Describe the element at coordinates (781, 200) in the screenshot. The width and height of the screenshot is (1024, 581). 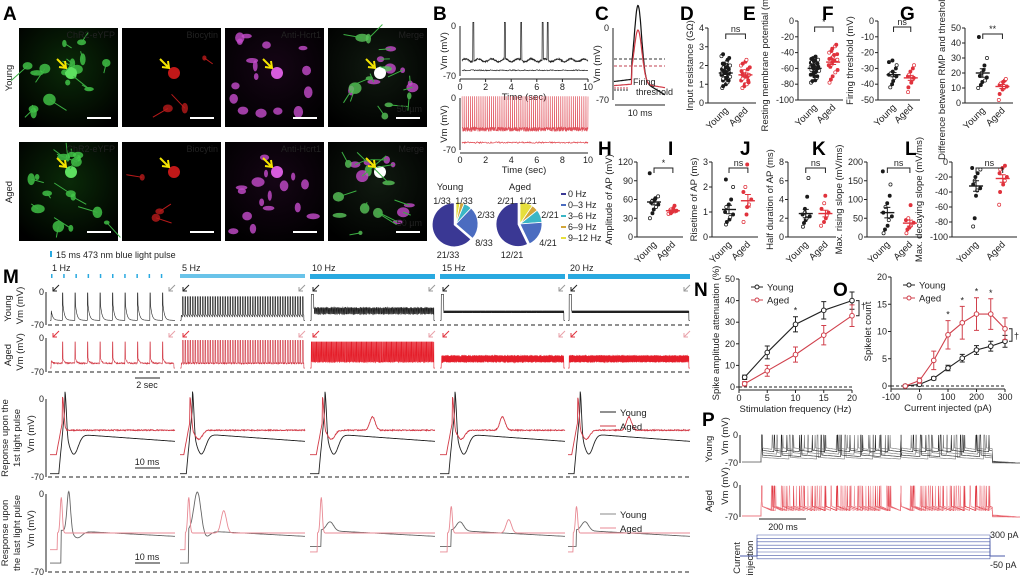
I see `y-tick-label: 4` at that location.